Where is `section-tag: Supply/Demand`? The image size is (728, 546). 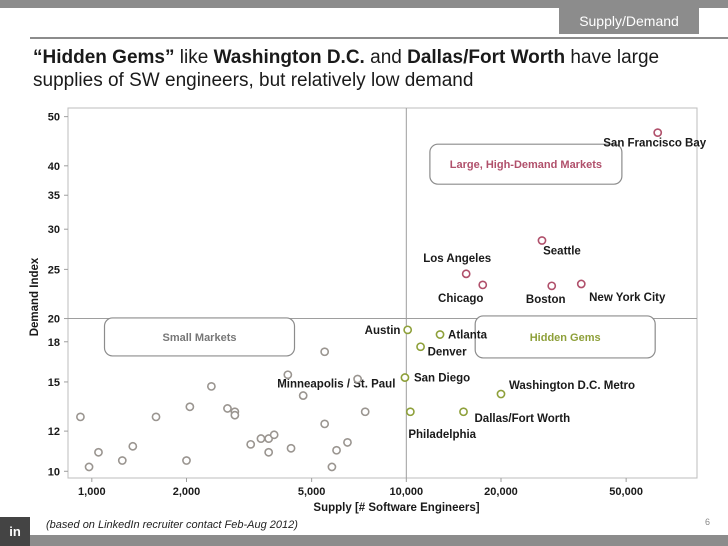
section-tag: Supply/Demand is located at coordinates (629, 21).